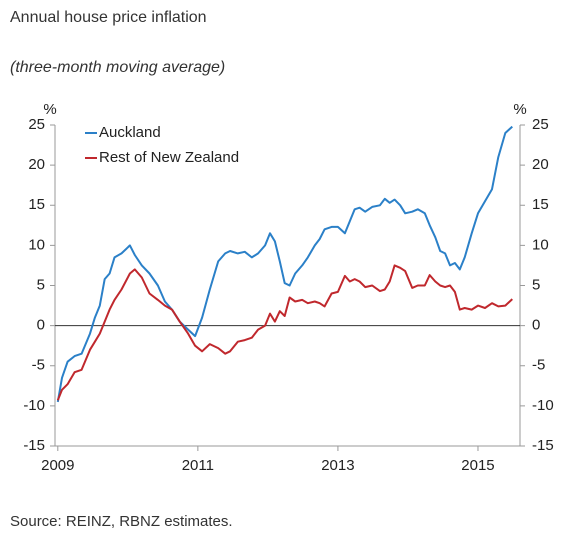 This screenshot has height=546, width=582. Describe the element at coordinates (36, 124) in the screenshot. I see `y-tick-label: 25` at that location.